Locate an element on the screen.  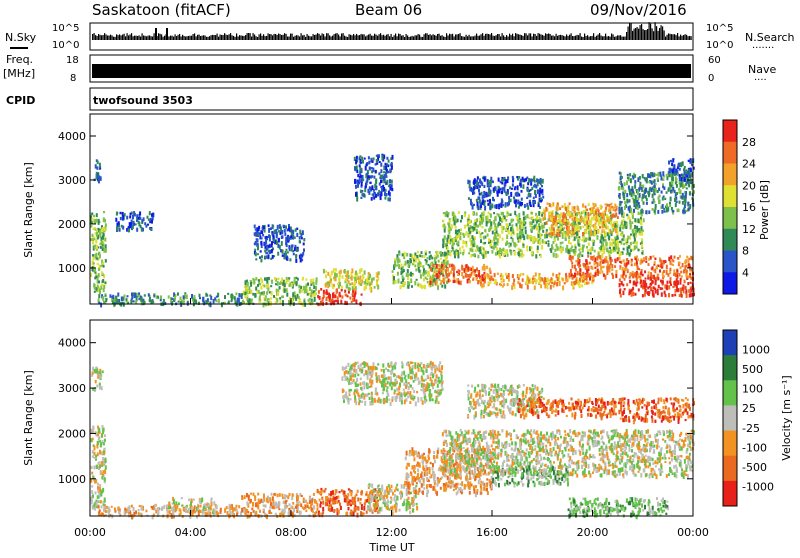
nsky-label: N.Sky is located at coordinates (21, 37).